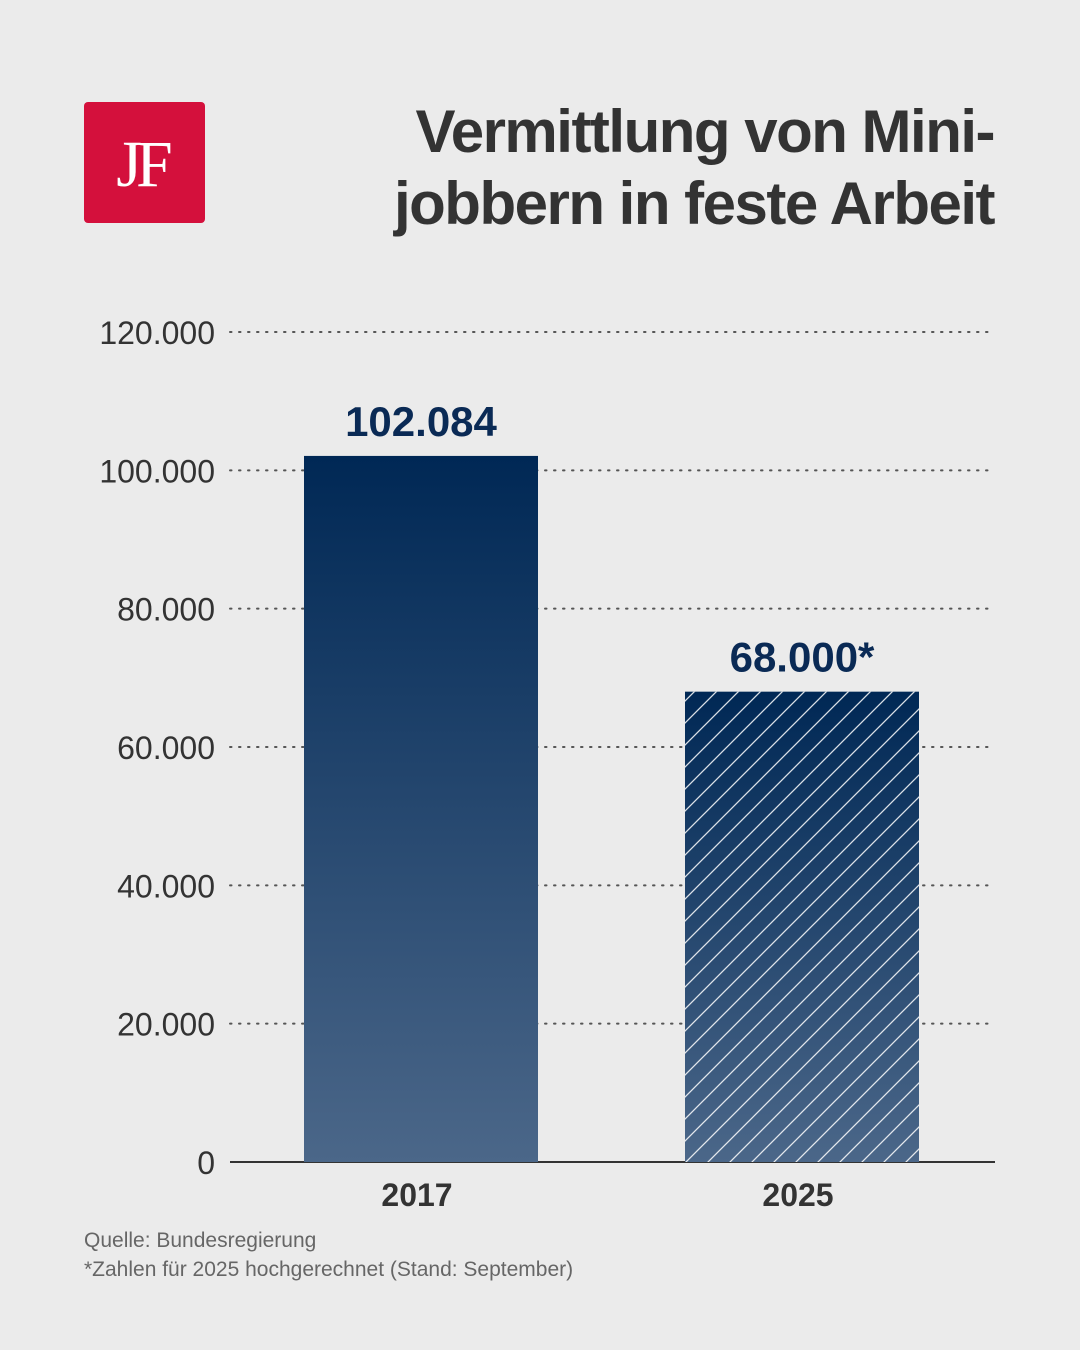  I want to click on logo-text: JF, so click(144, 164).